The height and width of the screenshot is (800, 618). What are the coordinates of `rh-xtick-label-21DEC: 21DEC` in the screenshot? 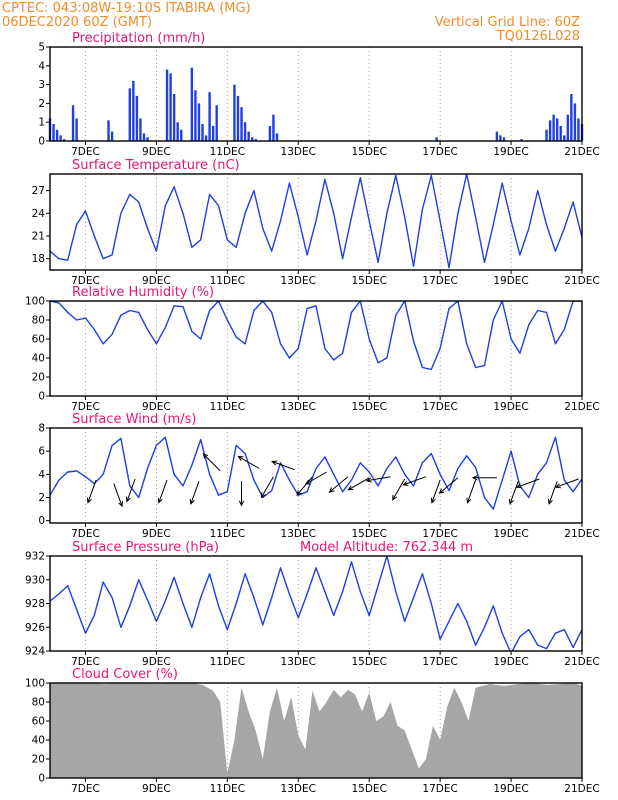 It's located at (581, 407).